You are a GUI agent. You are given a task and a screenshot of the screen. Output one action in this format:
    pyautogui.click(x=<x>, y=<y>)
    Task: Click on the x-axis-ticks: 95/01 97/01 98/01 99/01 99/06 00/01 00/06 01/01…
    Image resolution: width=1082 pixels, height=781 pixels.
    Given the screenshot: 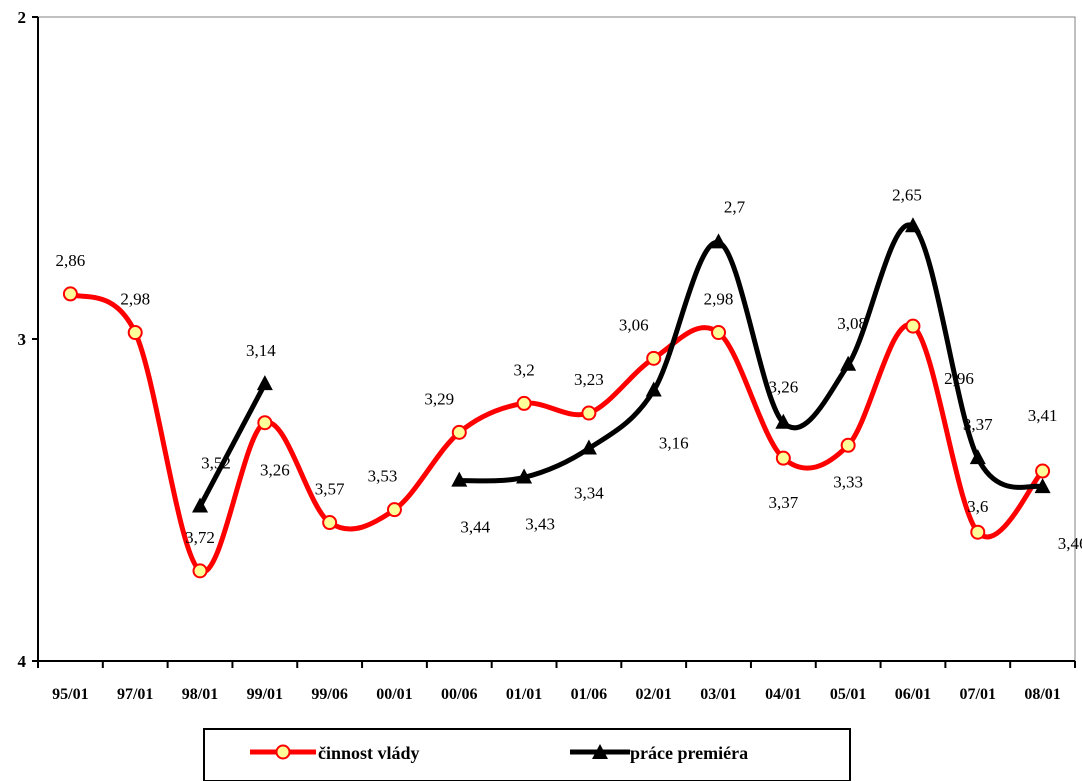 What is the action you would take?
    pyautogui.click(x=556, y=682)
    